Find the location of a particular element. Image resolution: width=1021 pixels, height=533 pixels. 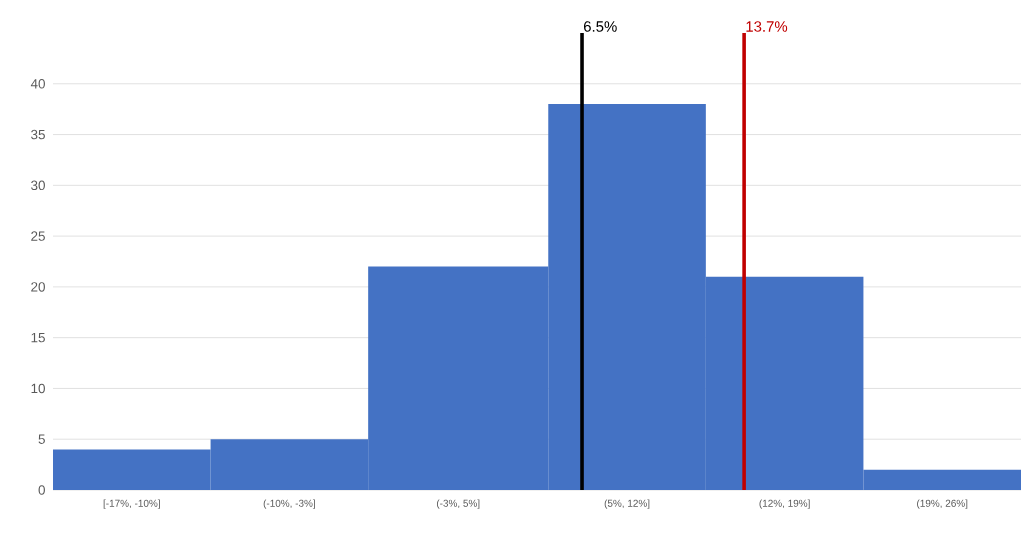

category-label: (12%, 19%] is located at coordinates (784, 504).